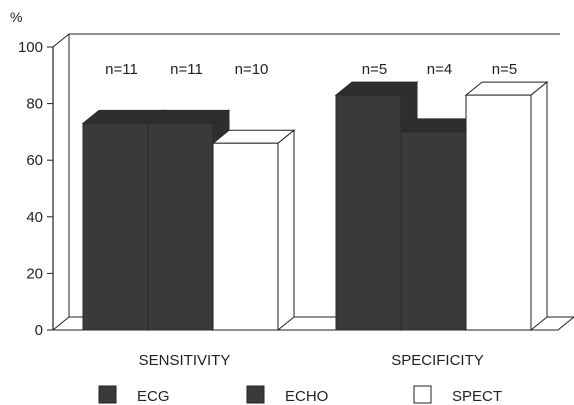 This screenshot has width=574, height=405. What do you see at coordinates (30, 47) in the screenshot?
I see `y-tick-label: 100` at bounding box center [30, 47].